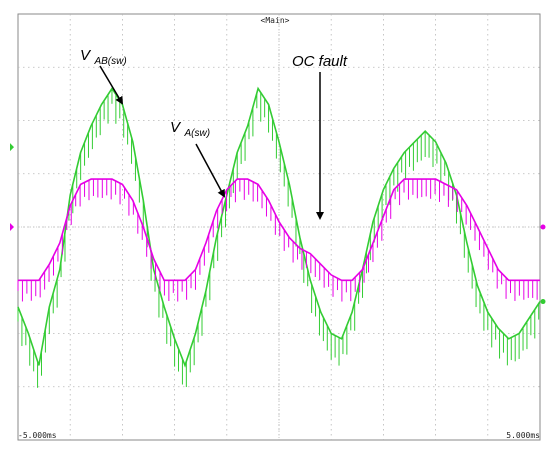  Describe the element at coordinates (196, 133) in the screenshot. I see `va-subscript-text: A(sw)` at that location.